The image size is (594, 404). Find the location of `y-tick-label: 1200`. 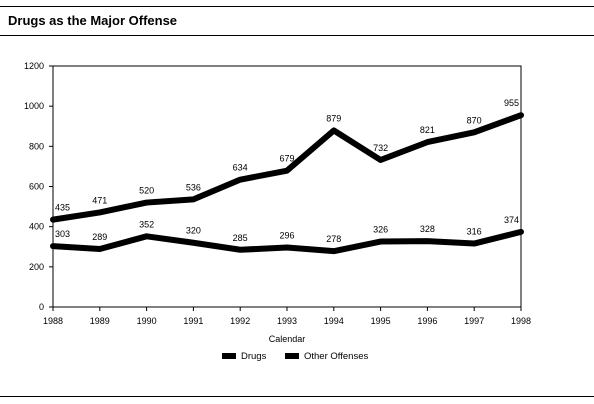

y-tick-label: 1200 is located at coordinates (34, 66).